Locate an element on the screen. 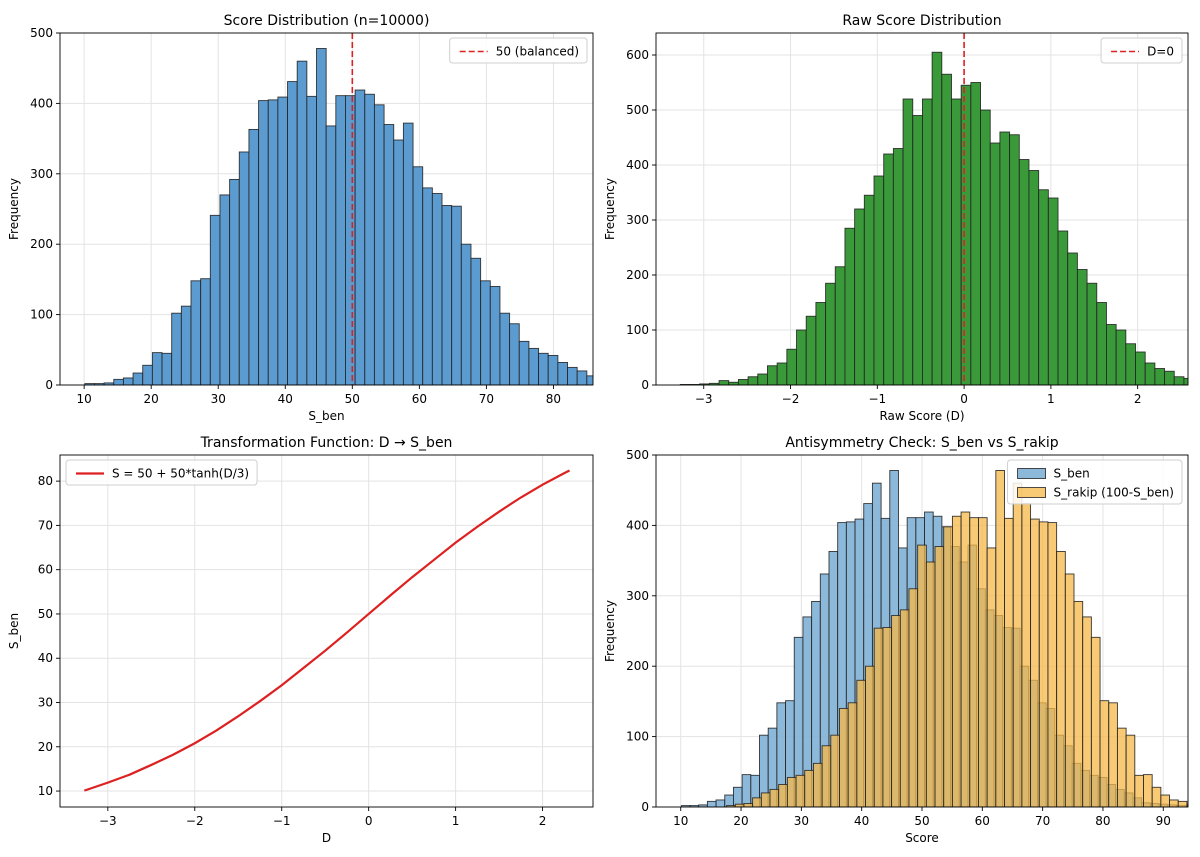 The height and width of the screenshot is (857, 1200). legend-label: S_ben is located at coordinates (1072, 474).